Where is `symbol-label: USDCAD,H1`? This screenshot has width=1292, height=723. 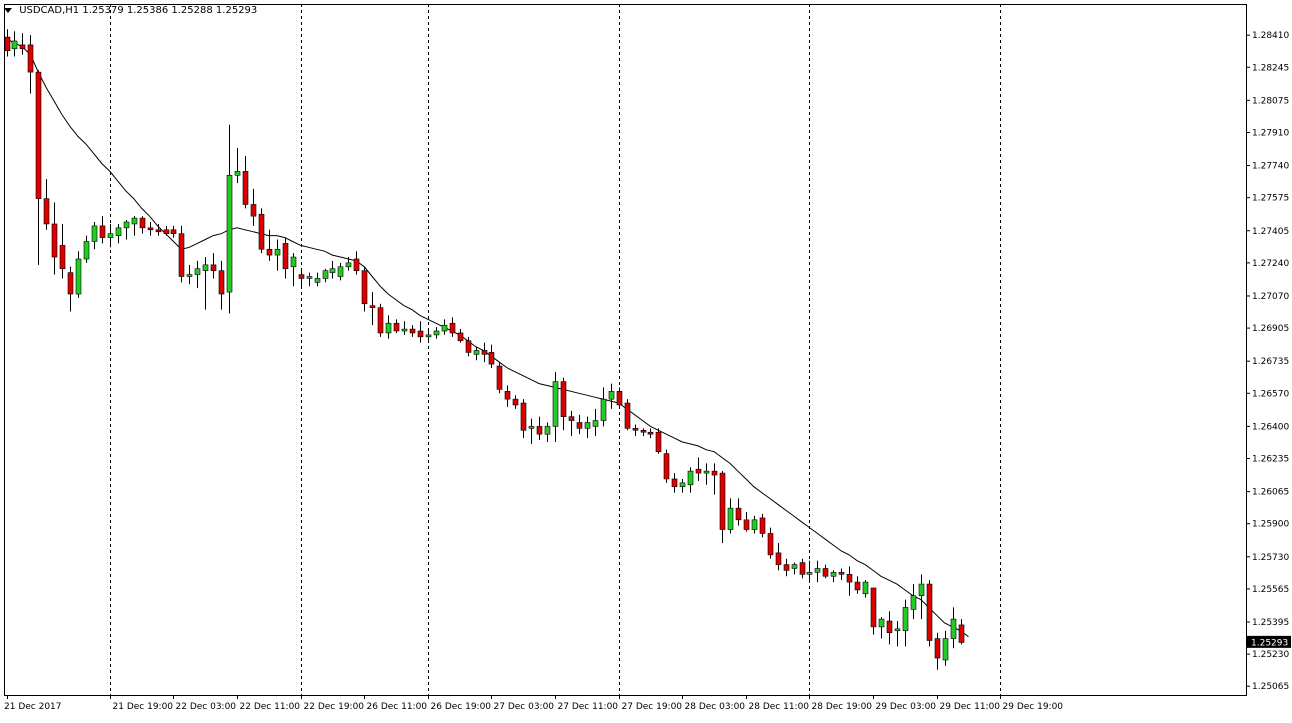
symbol-label: USDCAD,H1 is located at coordinates (49, 10).